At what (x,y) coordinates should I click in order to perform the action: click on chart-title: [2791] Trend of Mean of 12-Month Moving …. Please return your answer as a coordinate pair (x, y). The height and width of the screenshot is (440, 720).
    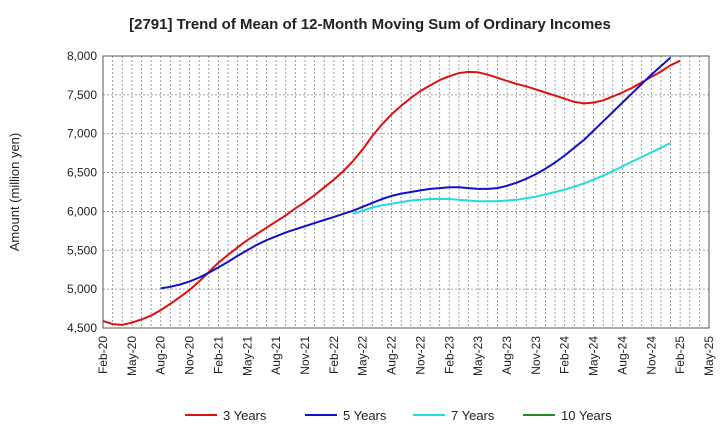
    Looking at the image, I should click on (370, 24).